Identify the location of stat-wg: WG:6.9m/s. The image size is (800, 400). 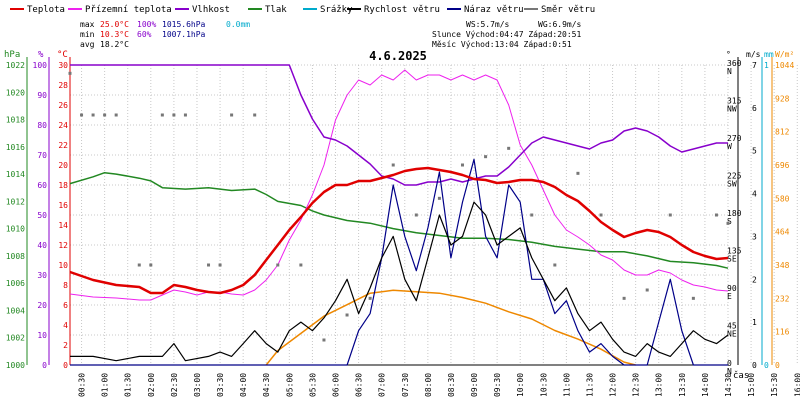
(560, 24).